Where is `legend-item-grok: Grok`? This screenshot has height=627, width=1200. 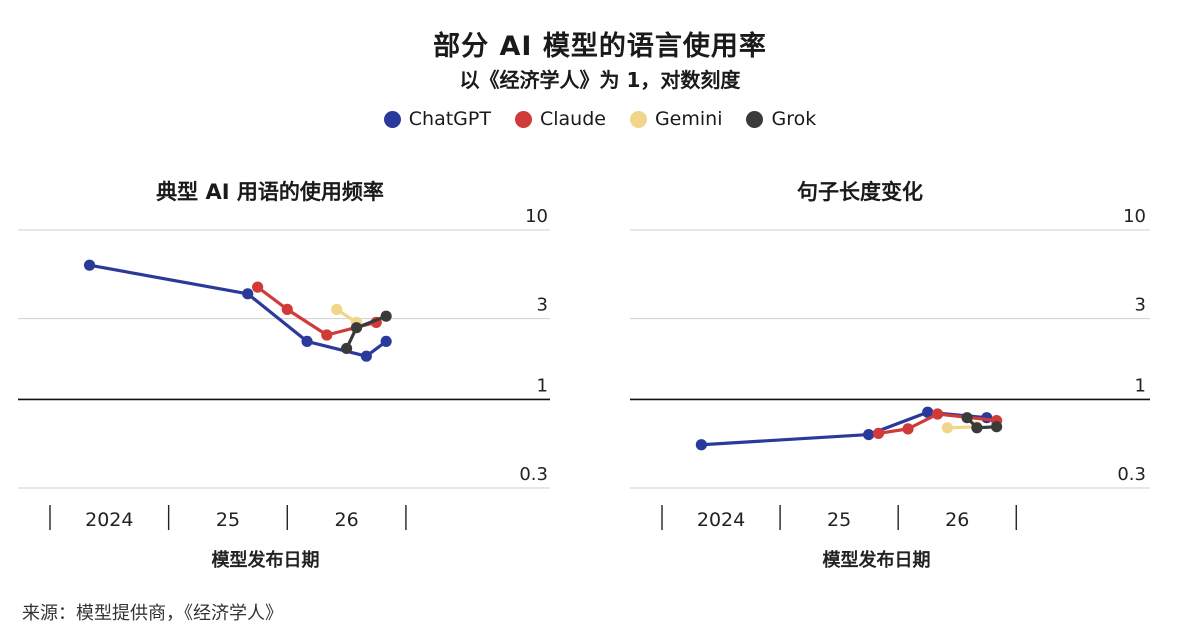 legend-item-grok: Grok is located at coordinates (781, 119).